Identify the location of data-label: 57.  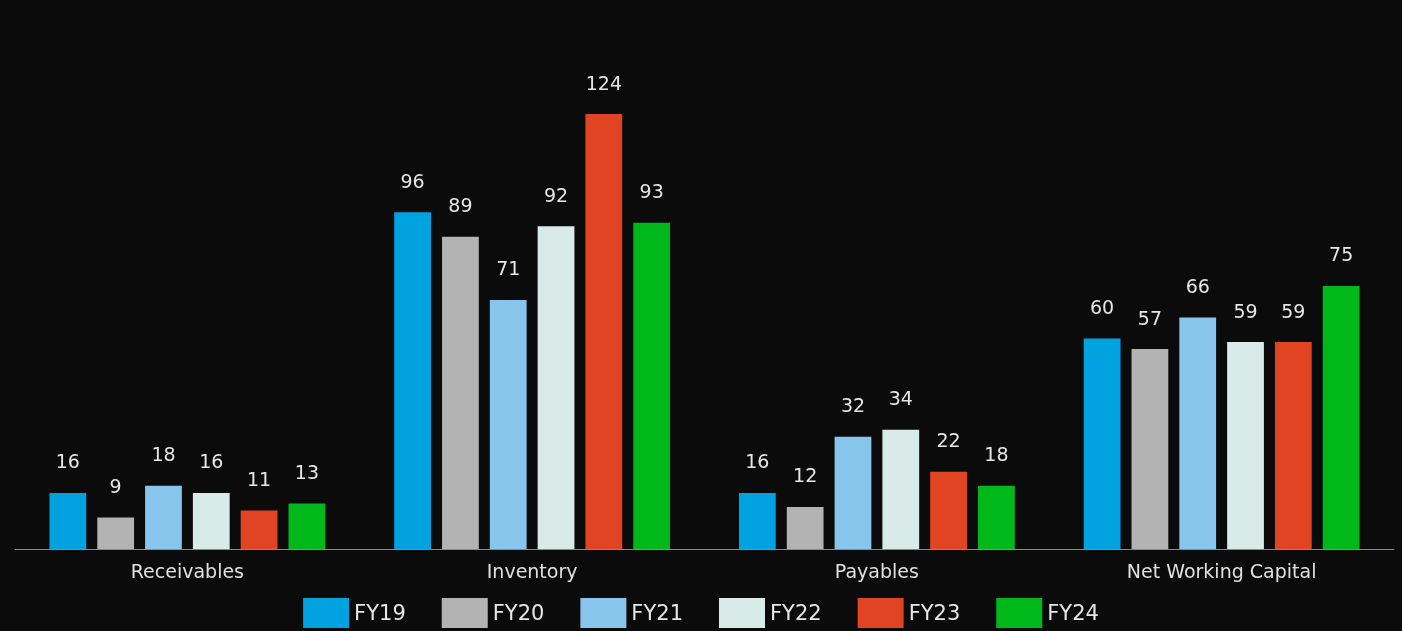
(1150, 317).